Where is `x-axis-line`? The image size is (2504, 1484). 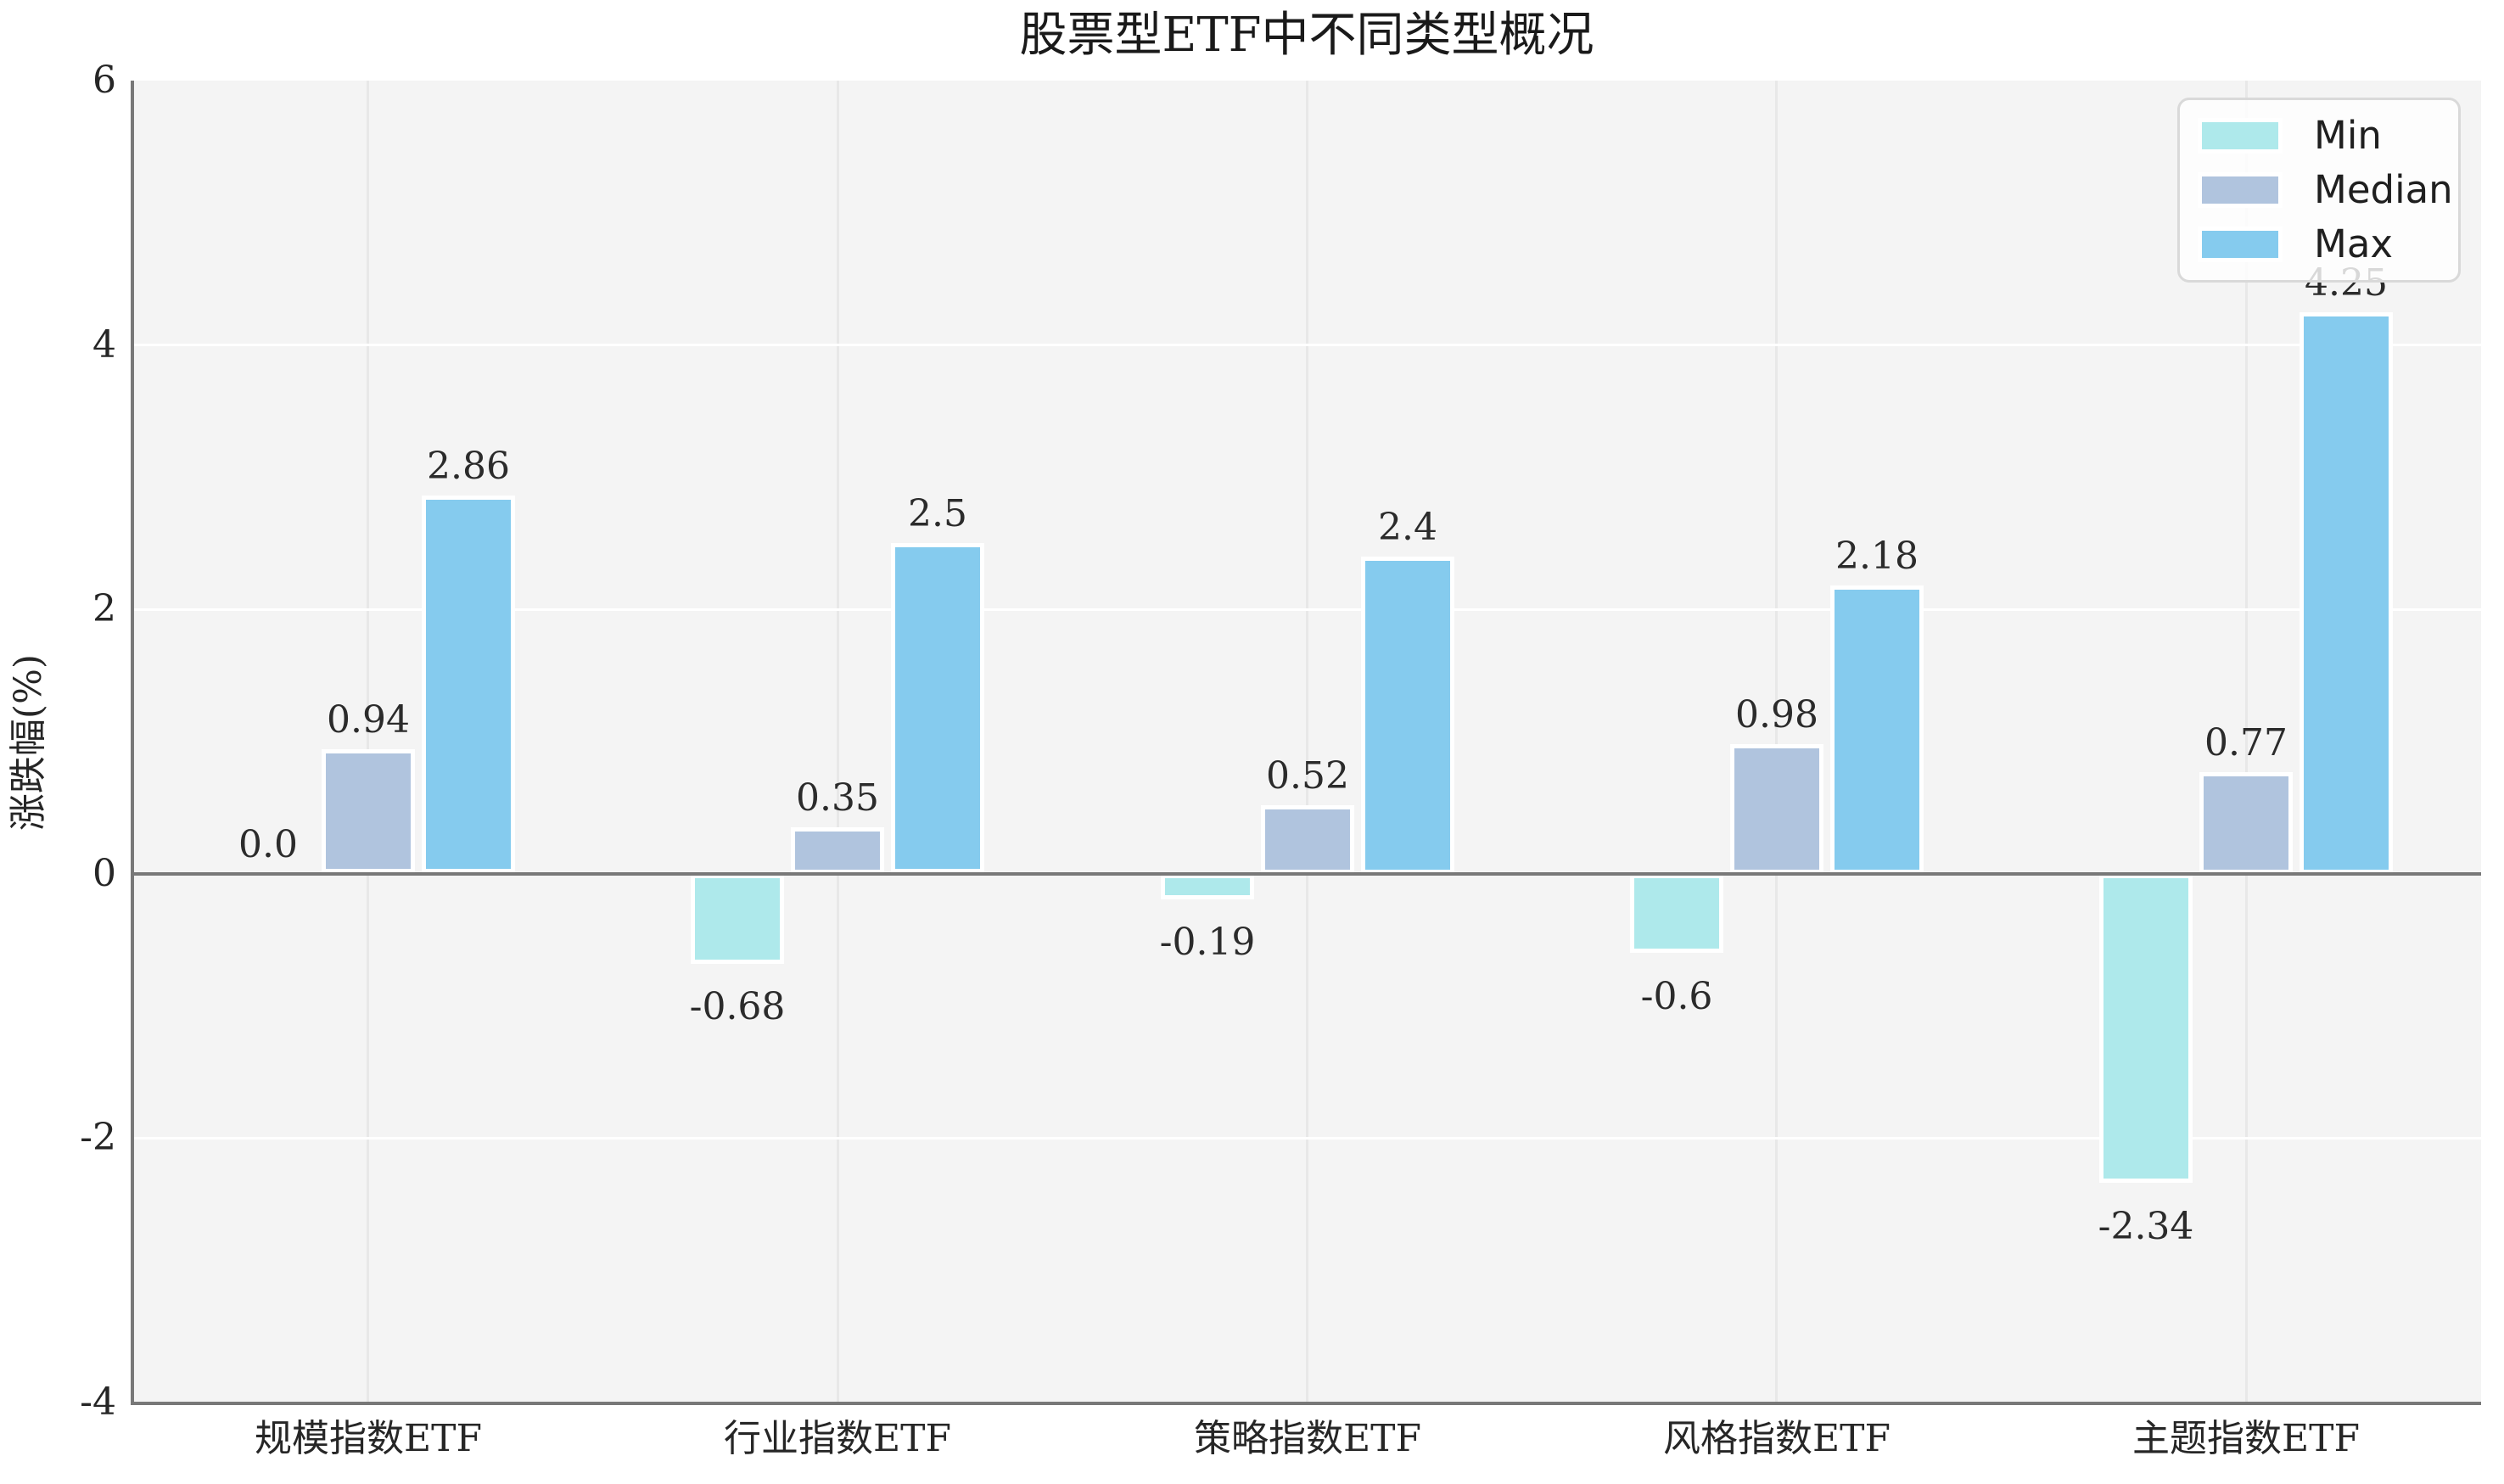
x-axis-line is located at coordinates (1306, 1403).